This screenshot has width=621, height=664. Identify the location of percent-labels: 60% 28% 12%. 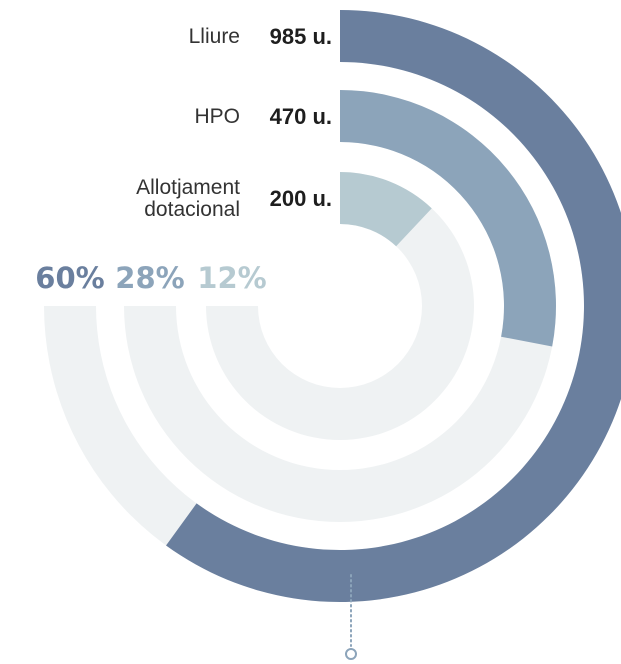
(150, 278).